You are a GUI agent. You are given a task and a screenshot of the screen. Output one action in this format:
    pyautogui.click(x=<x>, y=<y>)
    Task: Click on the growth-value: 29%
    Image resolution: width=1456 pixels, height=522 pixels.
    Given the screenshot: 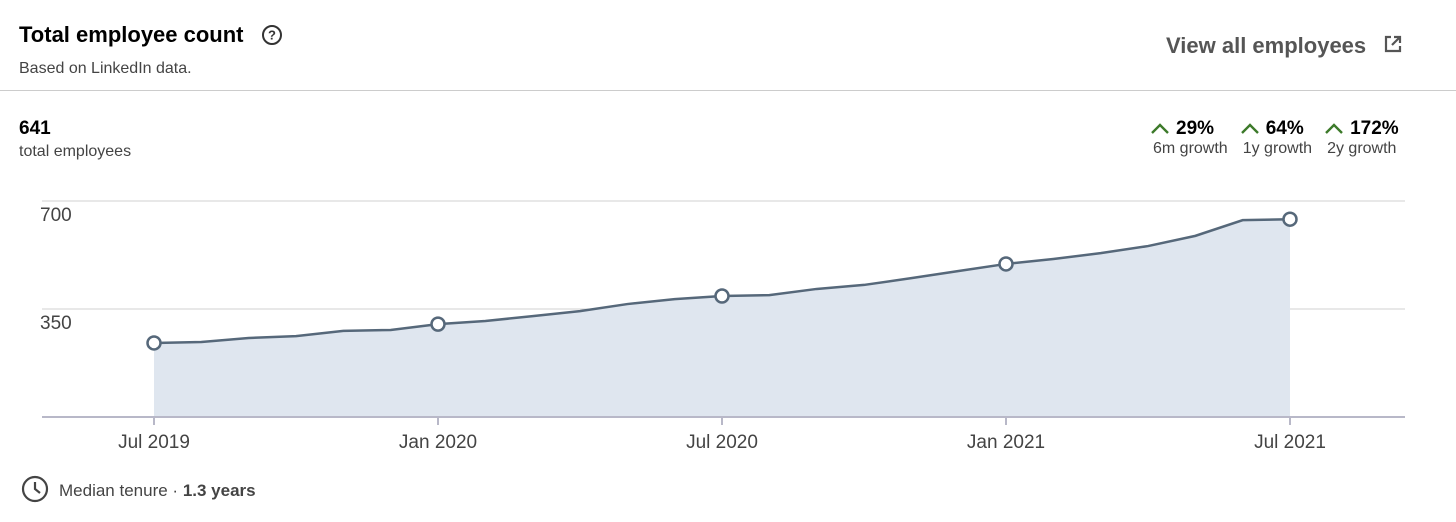 What is the action you would take?
    pyautogui.click(x=1195, y=128)
    